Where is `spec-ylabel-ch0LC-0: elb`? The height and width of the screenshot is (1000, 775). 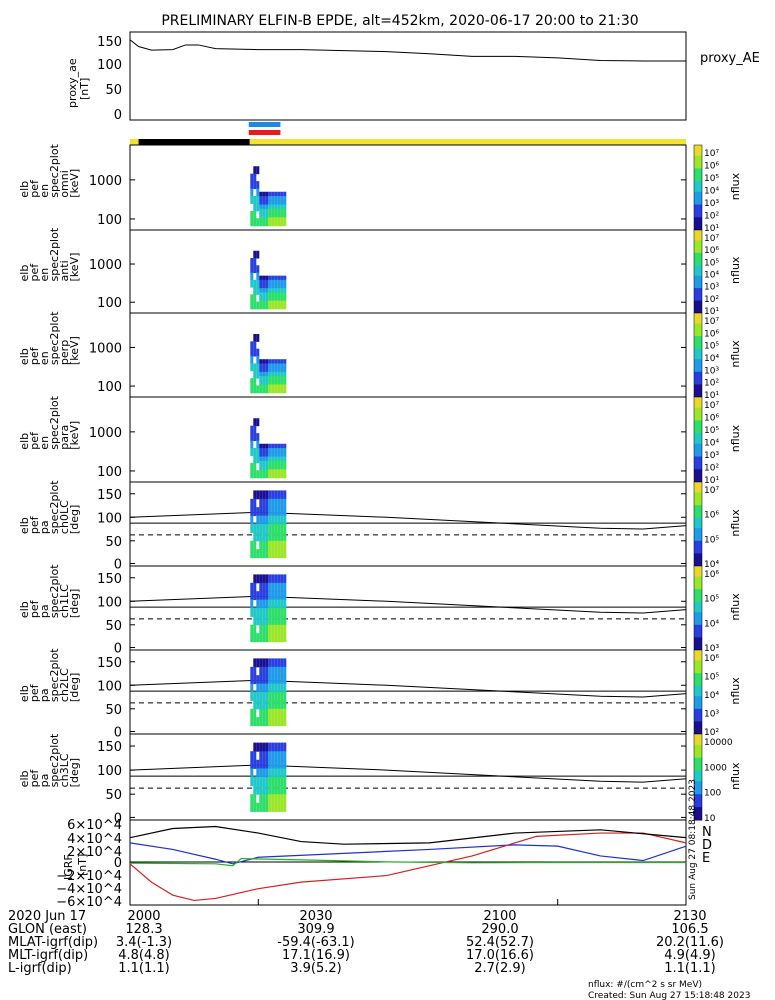 spec-ylabel-ch0LC-0: elb is located at coordinates (24, 525).